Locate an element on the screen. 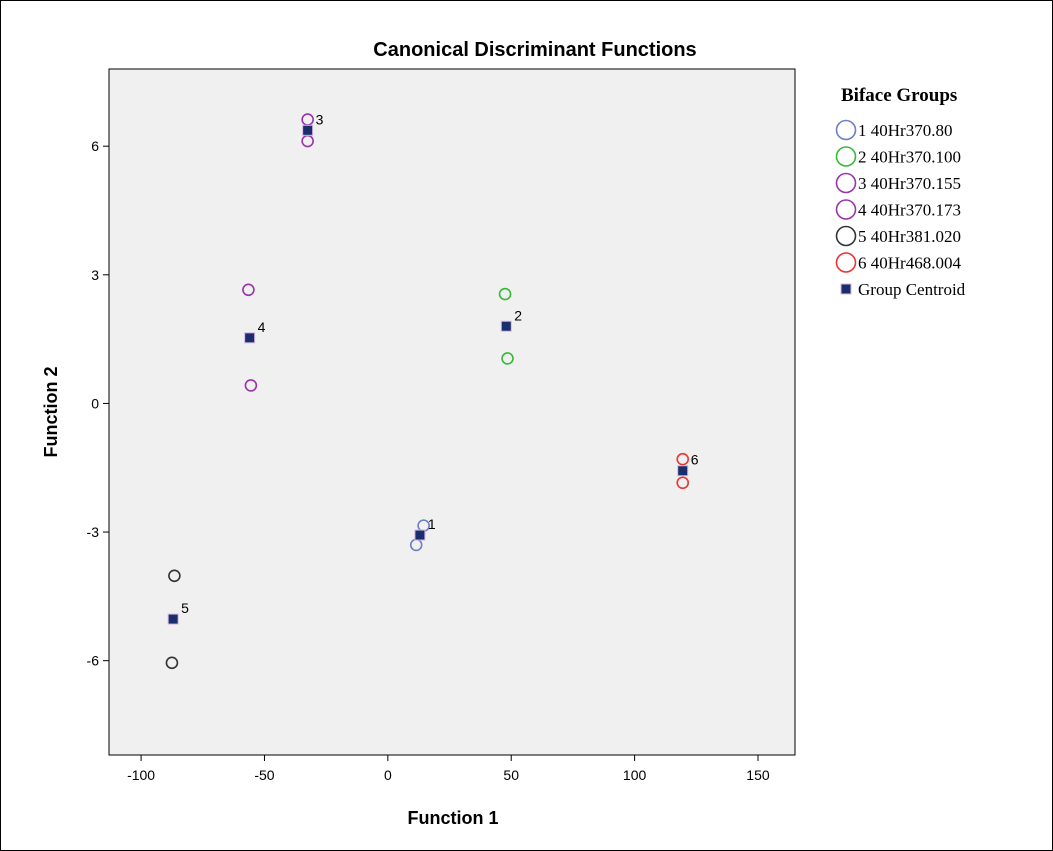 This screenshot has width=1053, height=851. y-tick-label: 0 is located at coordinates (95, 403).